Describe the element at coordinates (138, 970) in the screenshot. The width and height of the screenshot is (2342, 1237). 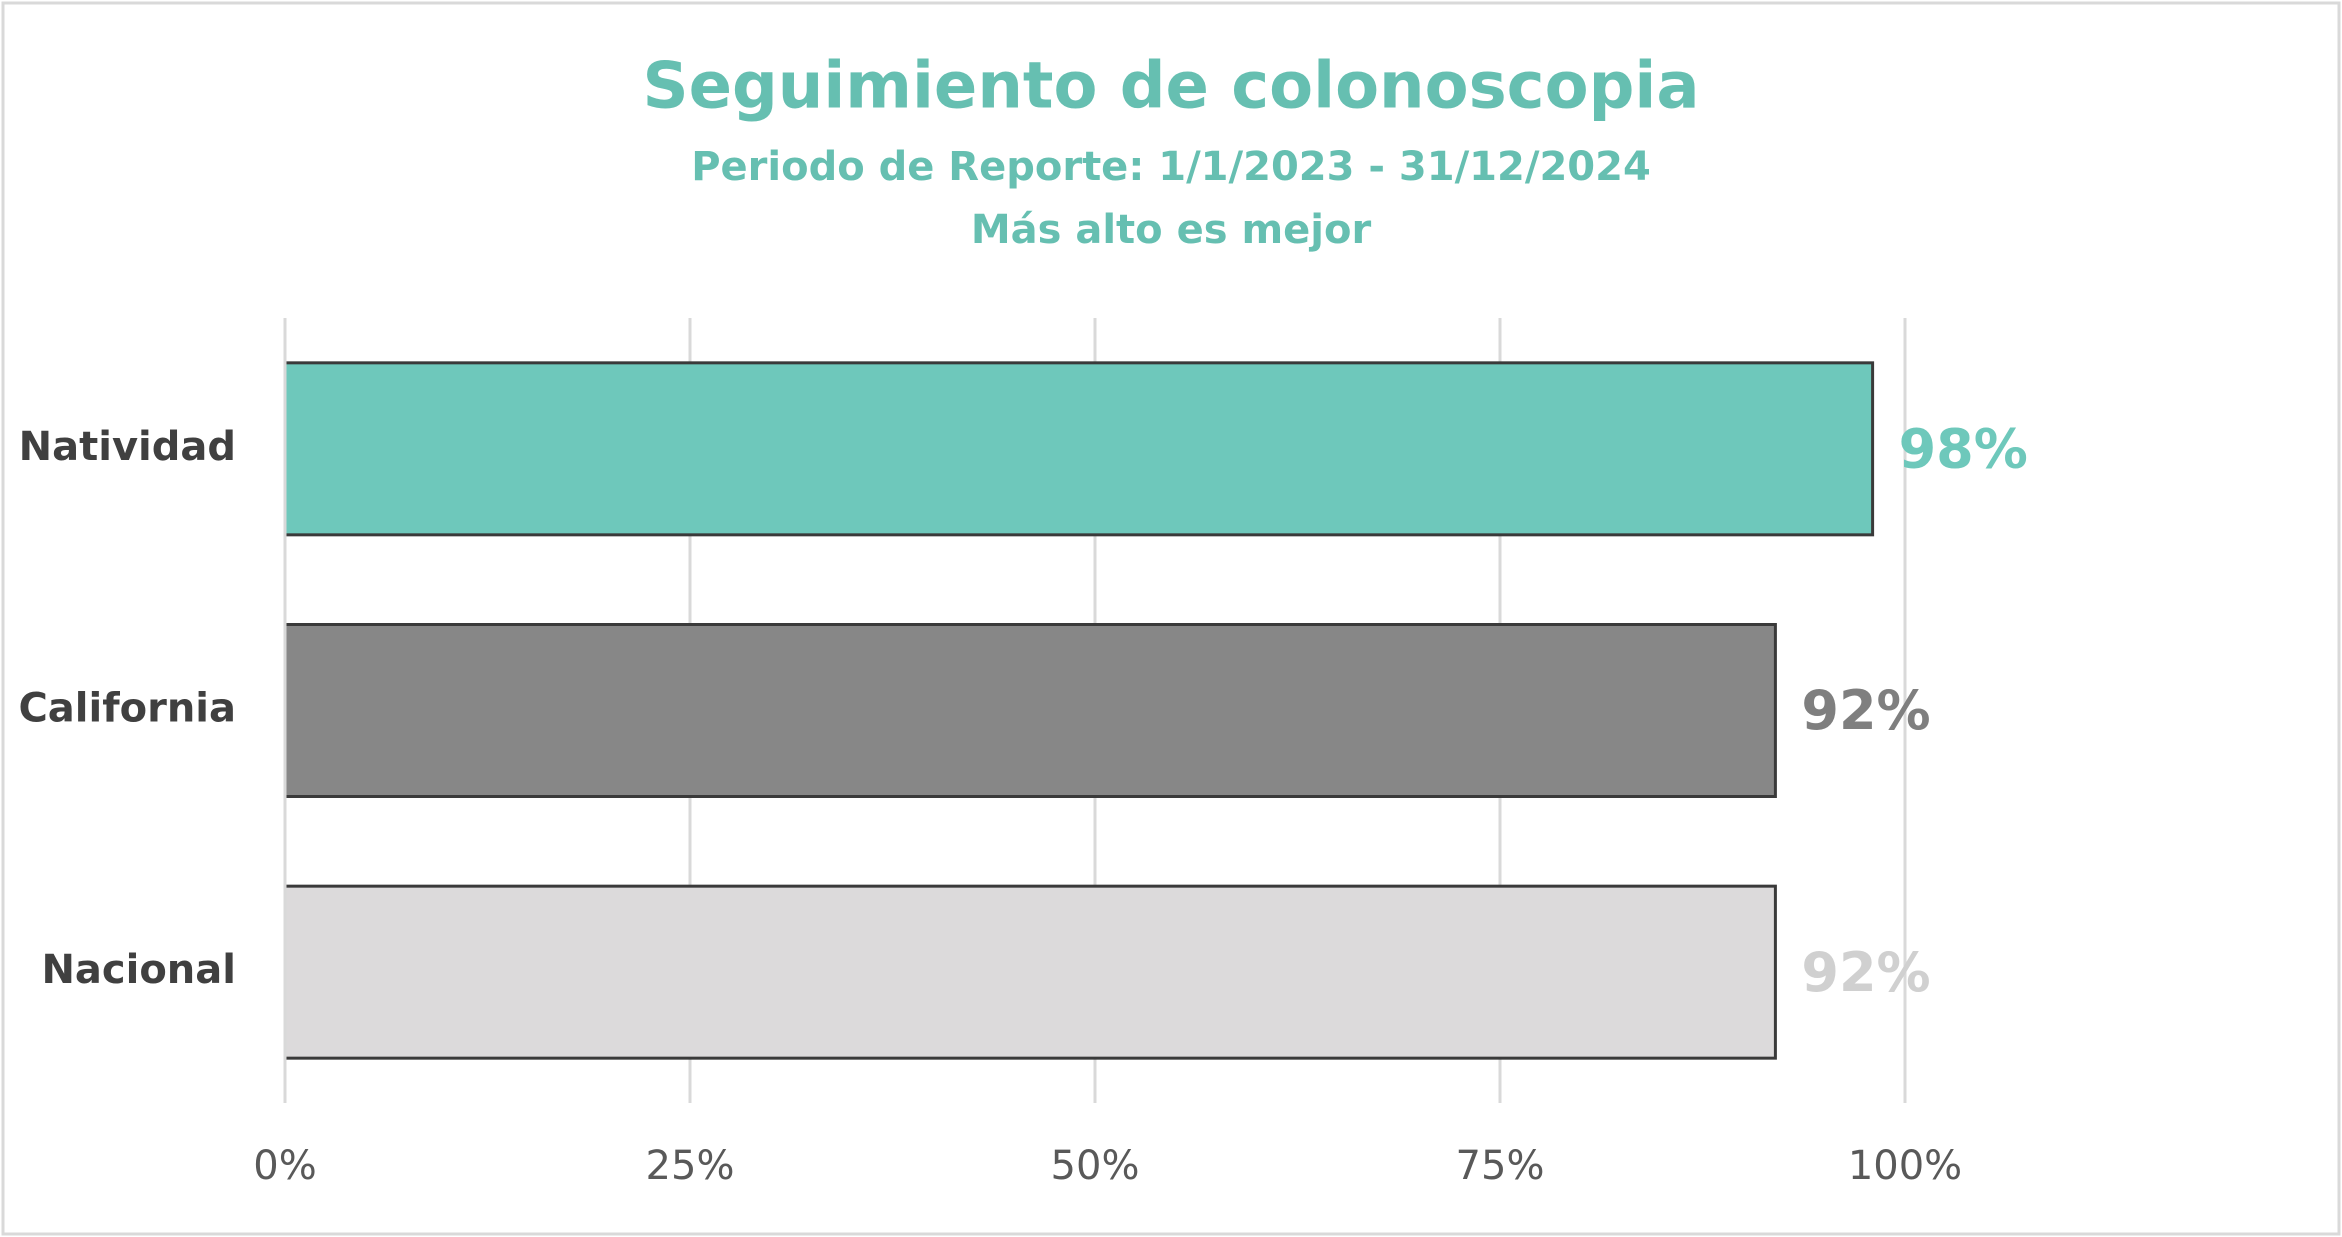
I see `y-tick-label: Nacional` at that location.